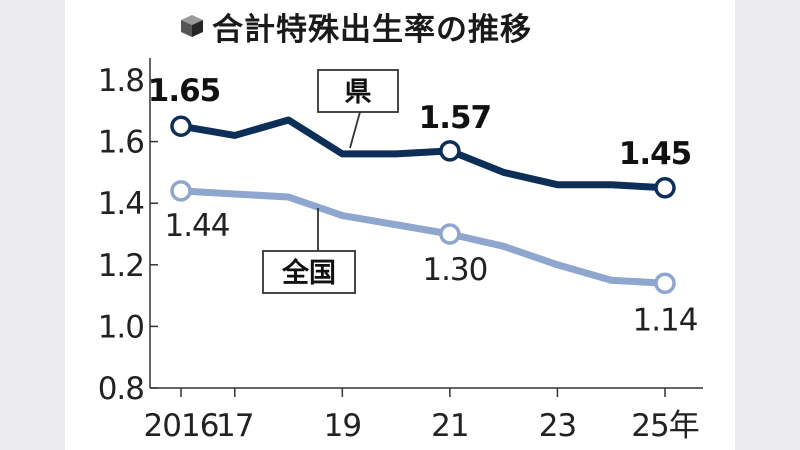  I want to click on y-tick-label: 1.8, so click(121, 81).